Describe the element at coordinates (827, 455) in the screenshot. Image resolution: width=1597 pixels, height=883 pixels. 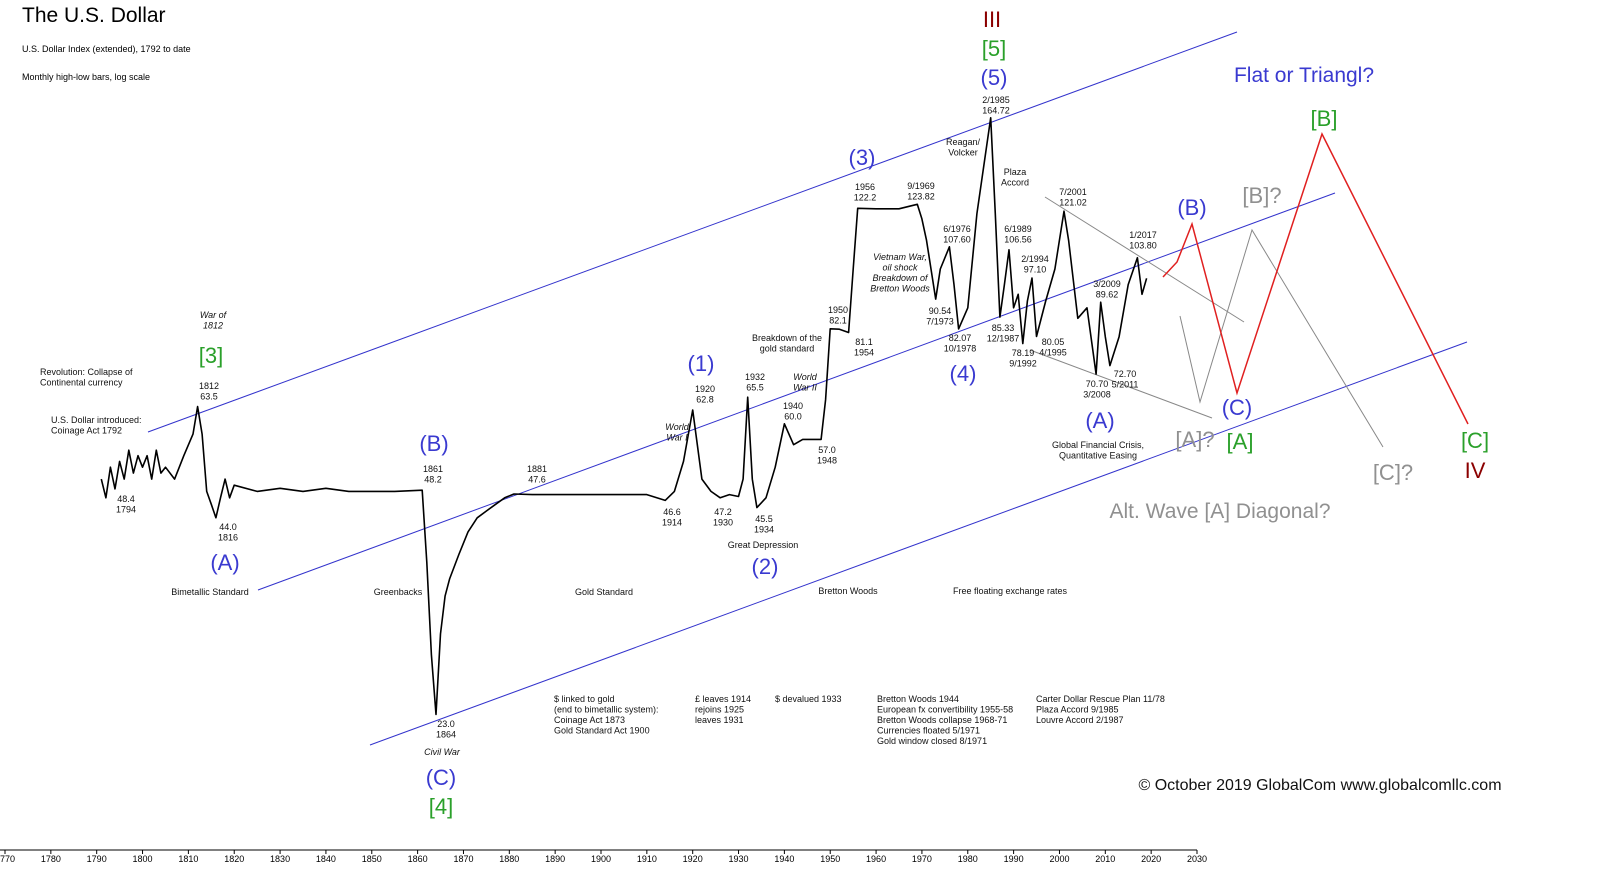
I see `annotation: 57.0 1948` at that location.